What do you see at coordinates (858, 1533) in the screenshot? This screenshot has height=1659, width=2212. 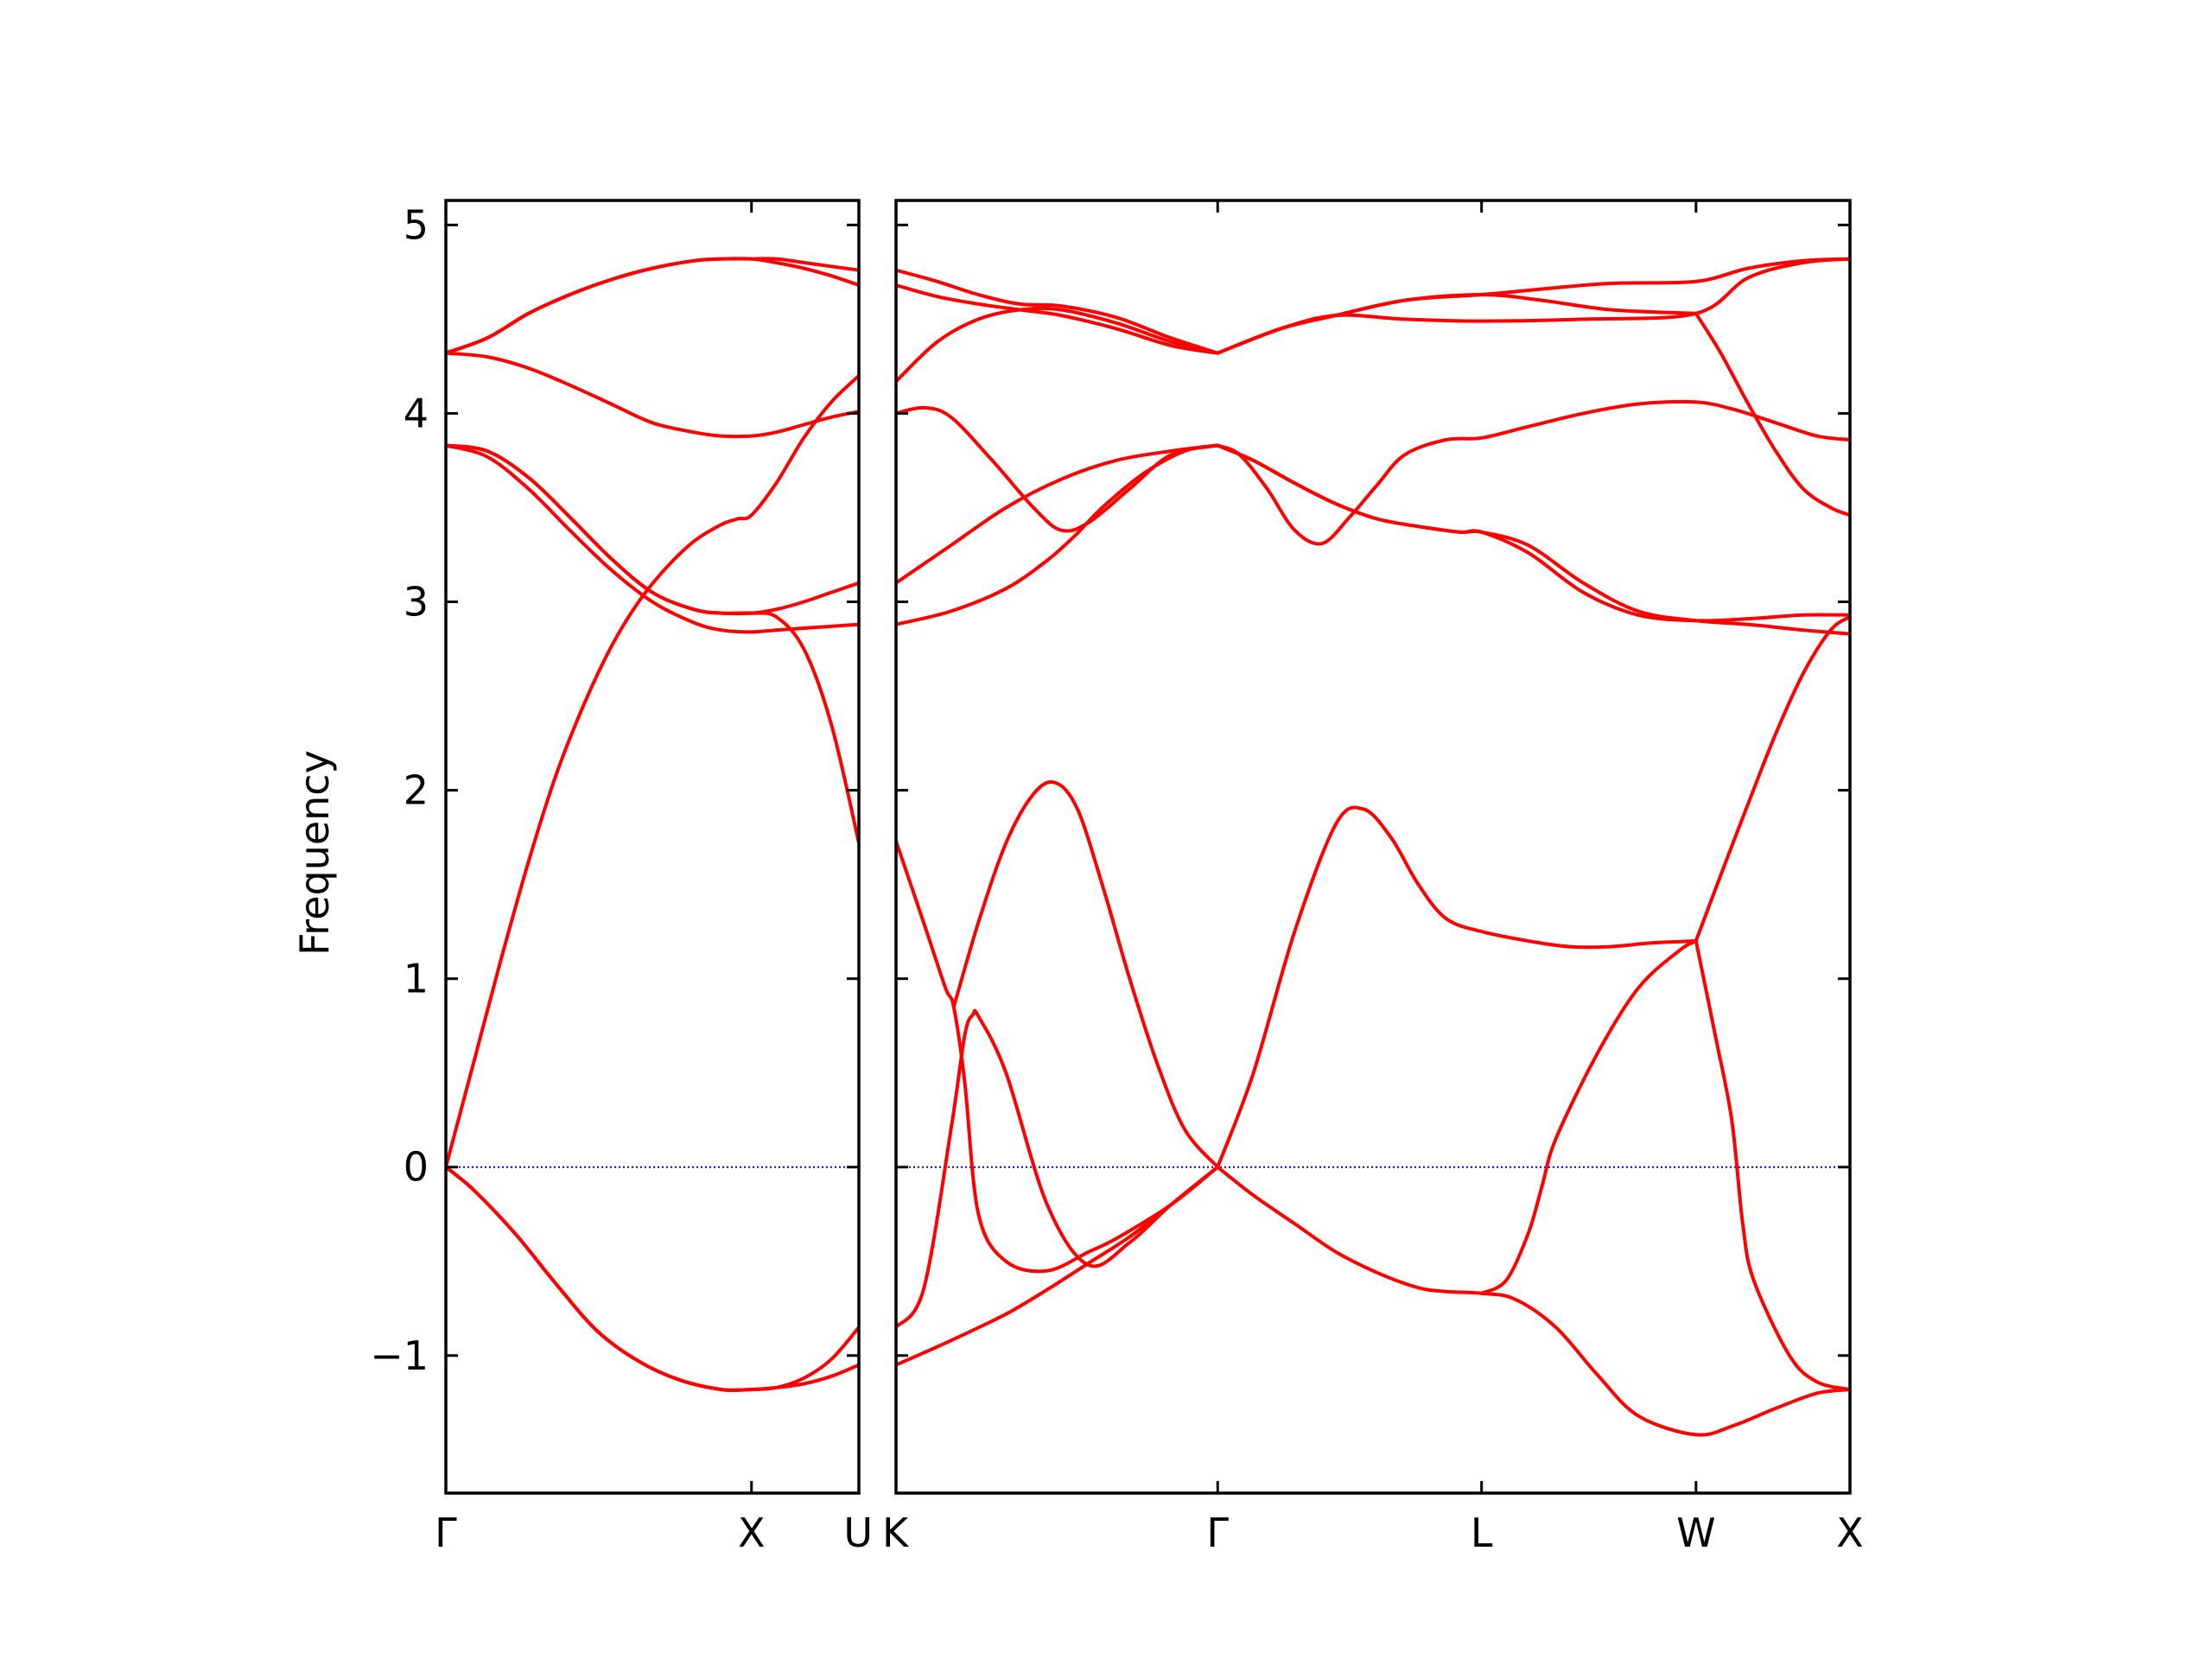 I see `x-tick-label: U` at bounding box center [858, 1533].